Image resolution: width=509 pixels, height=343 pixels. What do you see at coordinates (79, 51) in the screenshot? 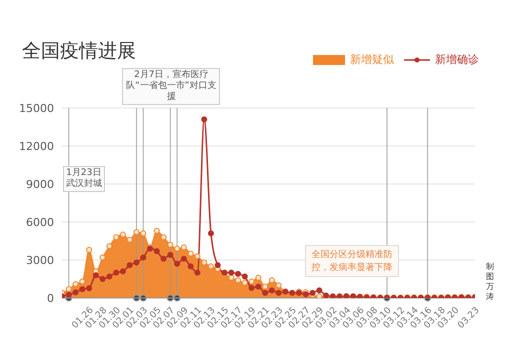
I see `chart-title: 全国疫情进展` at bounding box center [79, 51].